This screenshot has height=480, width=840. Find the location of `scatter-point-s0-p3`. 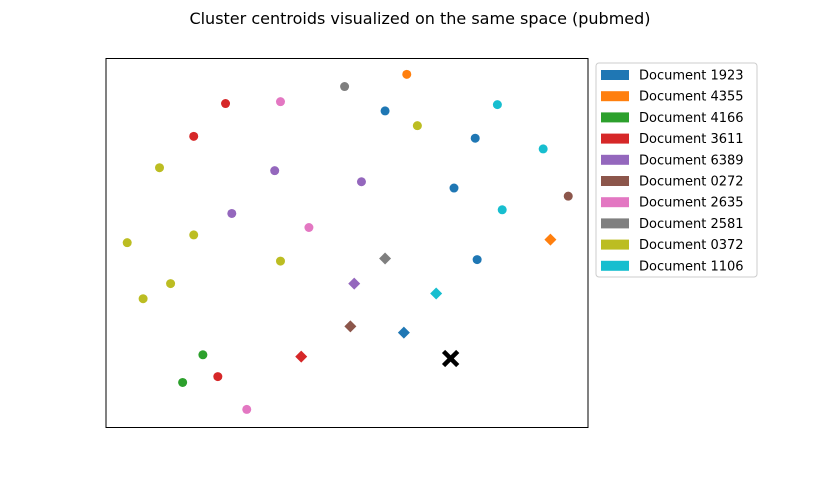

scatter-point-s0-p3 is located at coordinates (477, 260).